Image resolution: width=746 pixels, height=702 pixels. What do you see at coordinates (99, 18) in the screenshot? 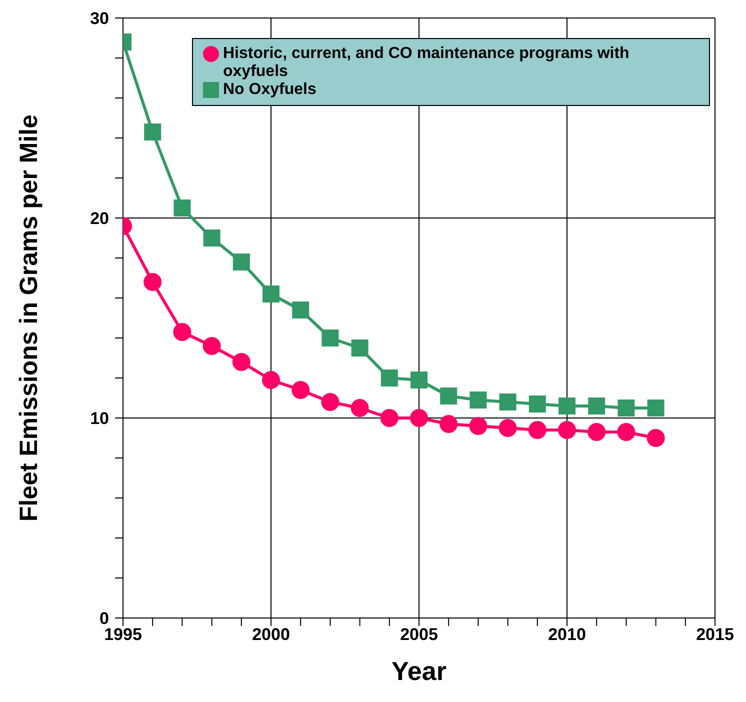
I see `y-tick-label: 30` at bounding box center [99, 18].